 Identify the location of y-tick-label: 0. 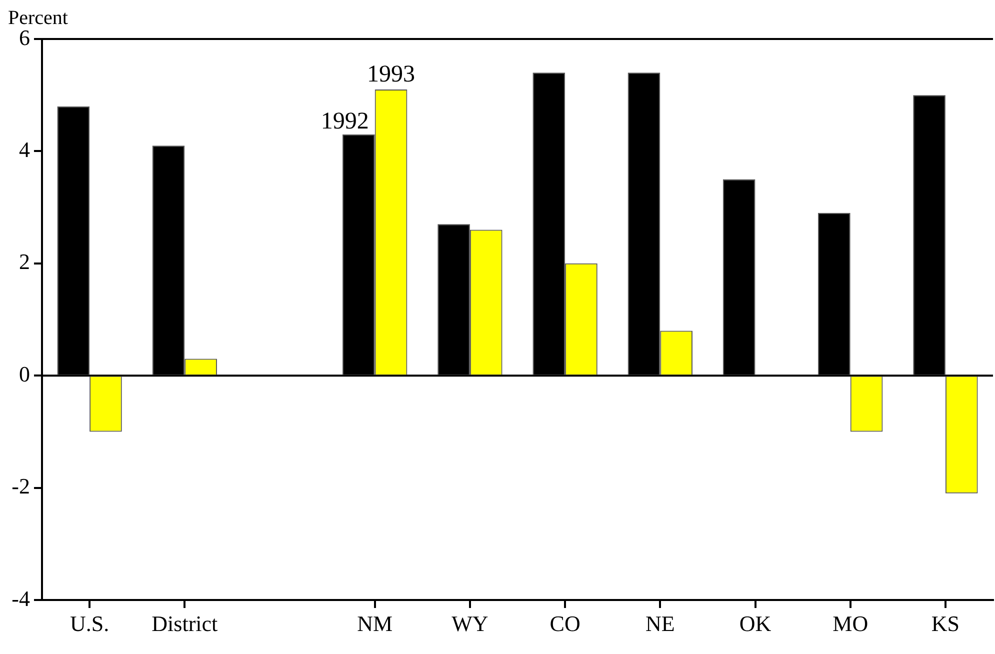
(24, 373).